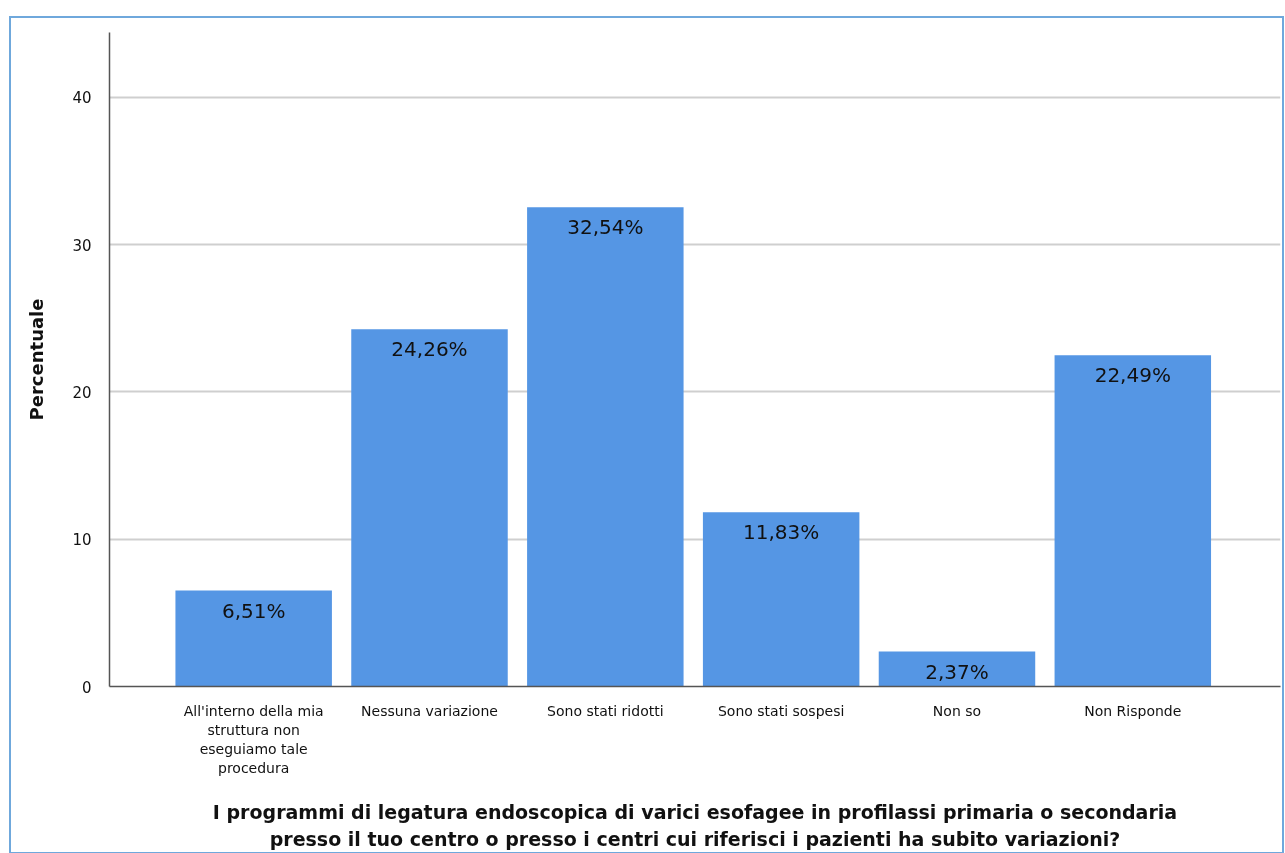 The height and width of the screenshot is (853, 1285). I want to click on y-tick-label: 40, so click(82, 98).